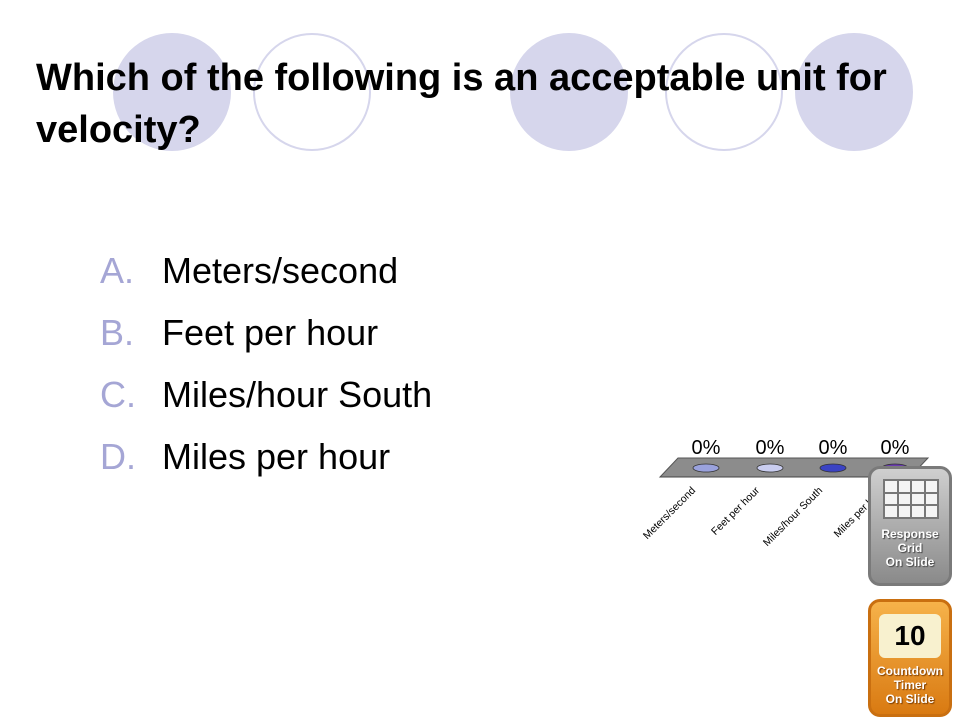  I want to click on answer-option-a: A. Meters/second, so click(266, 277).